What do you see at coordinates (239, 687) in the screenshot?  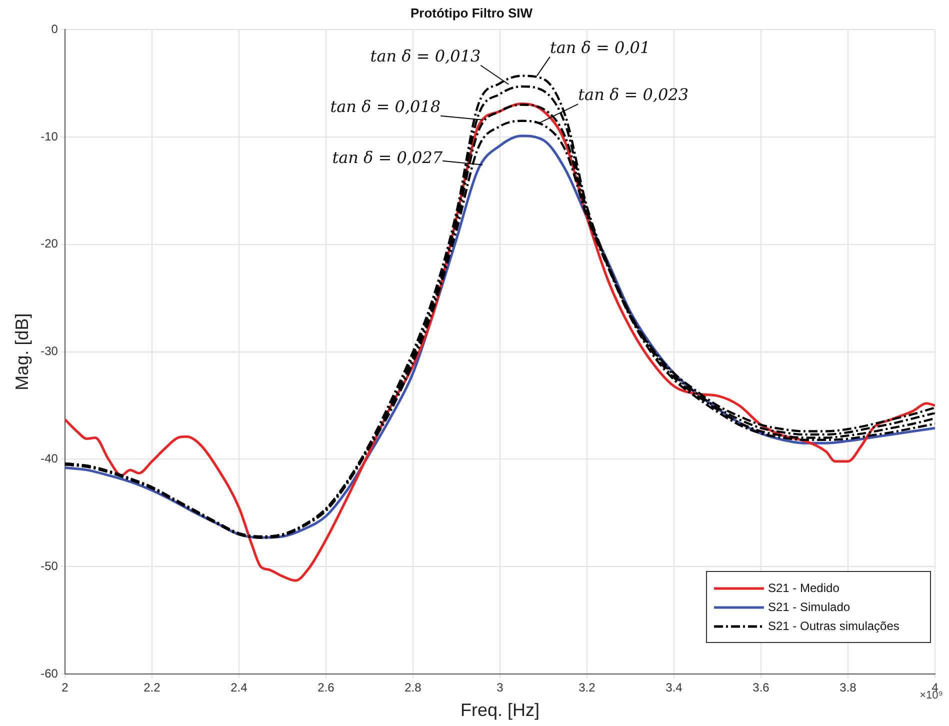 I see `x-tick-label: 2.4` at bounding box center [239, 687].